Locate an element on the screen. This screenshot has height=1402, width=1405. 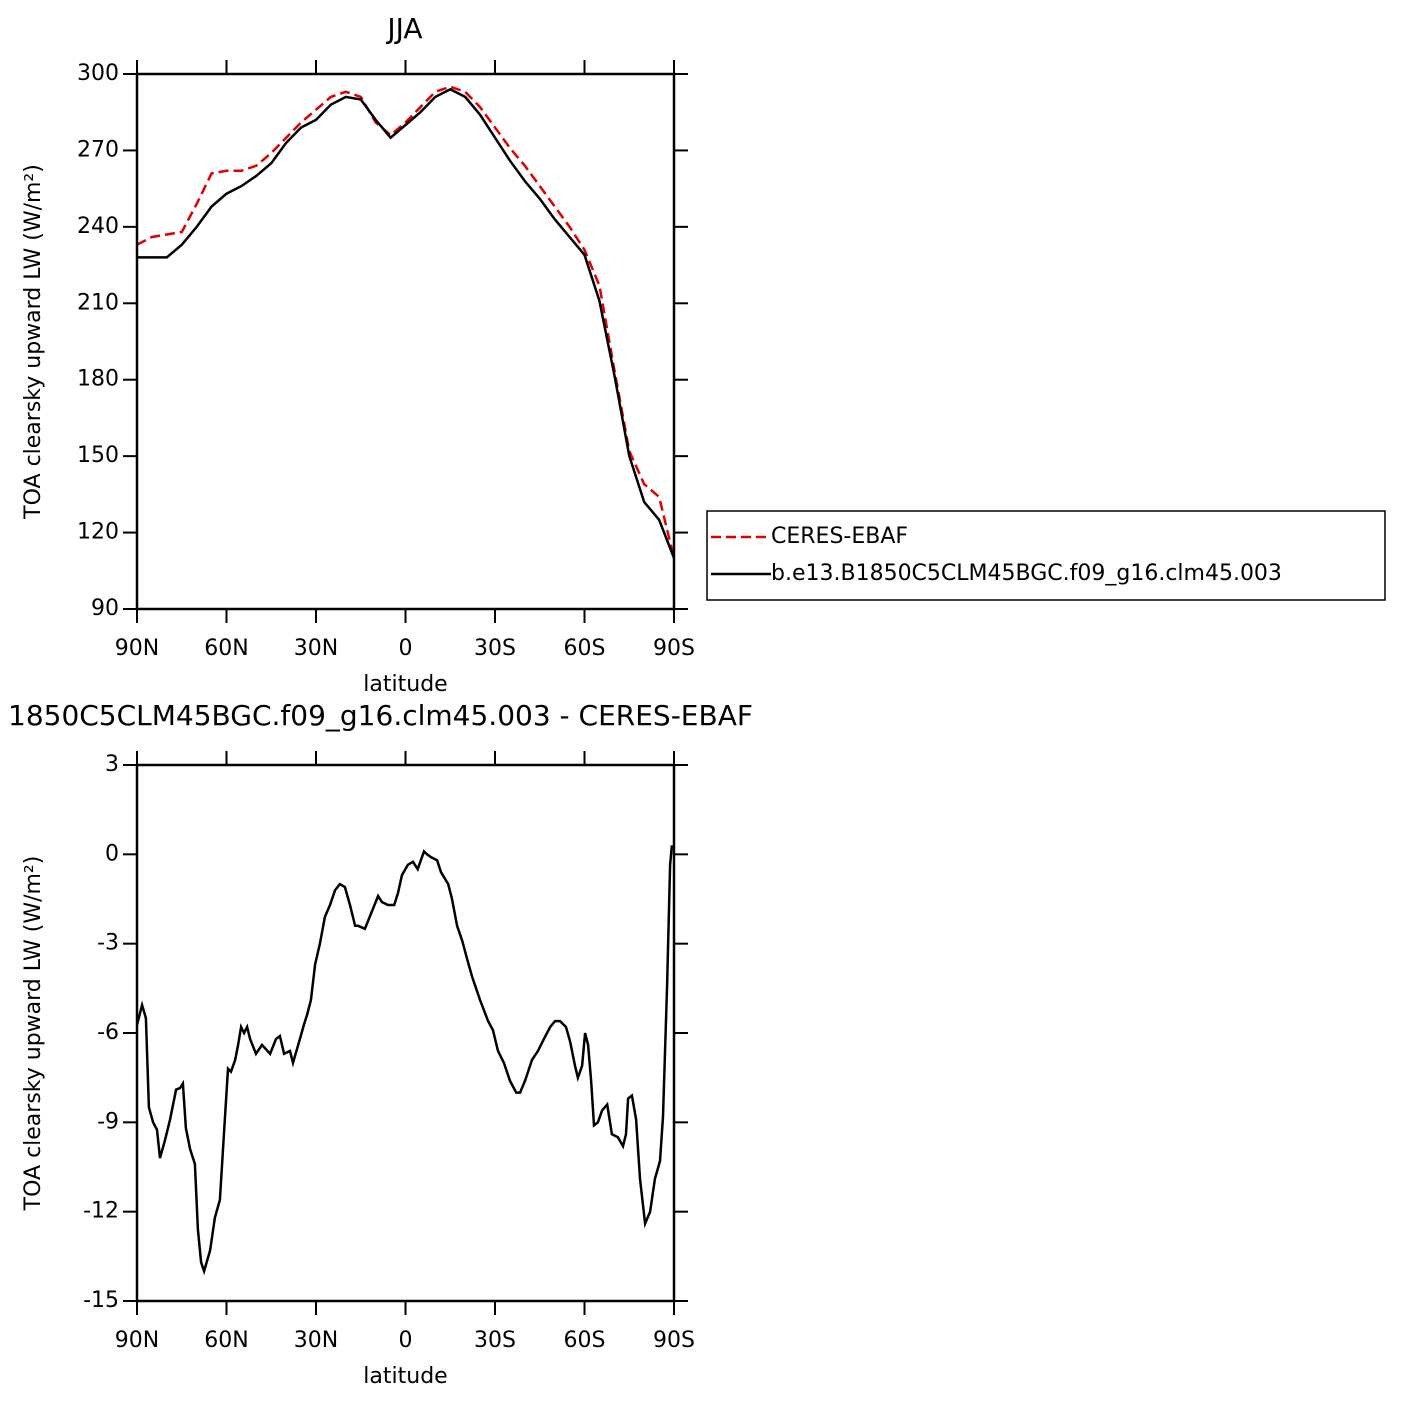
y-tick-label: 3 is located at coordinates (112, 764).